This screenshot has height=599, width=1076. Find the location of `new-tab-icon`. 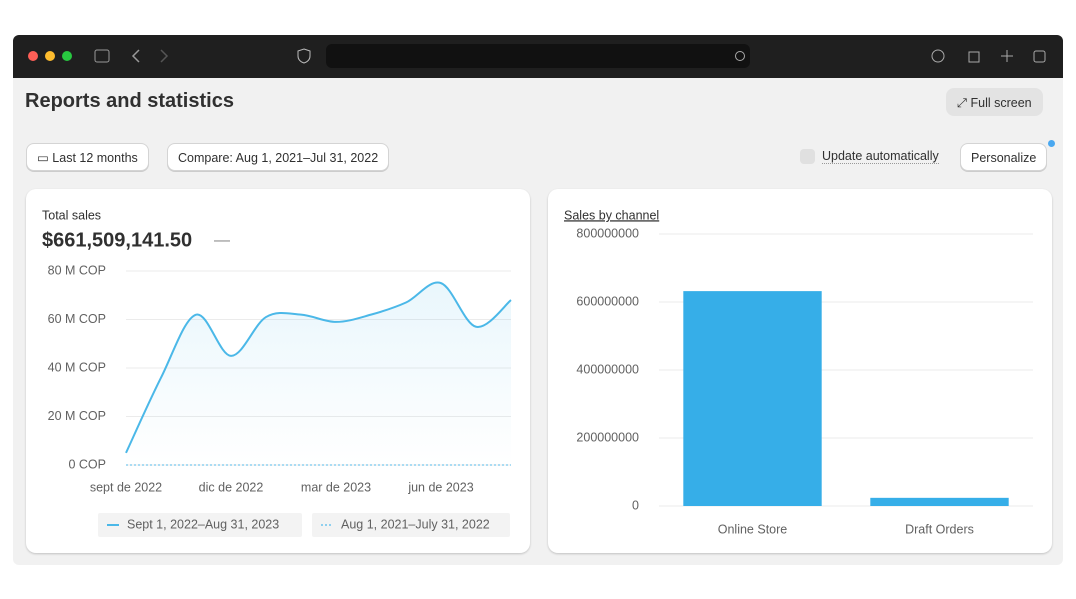

new-tab-icon is located at coordinates (1007, 56).